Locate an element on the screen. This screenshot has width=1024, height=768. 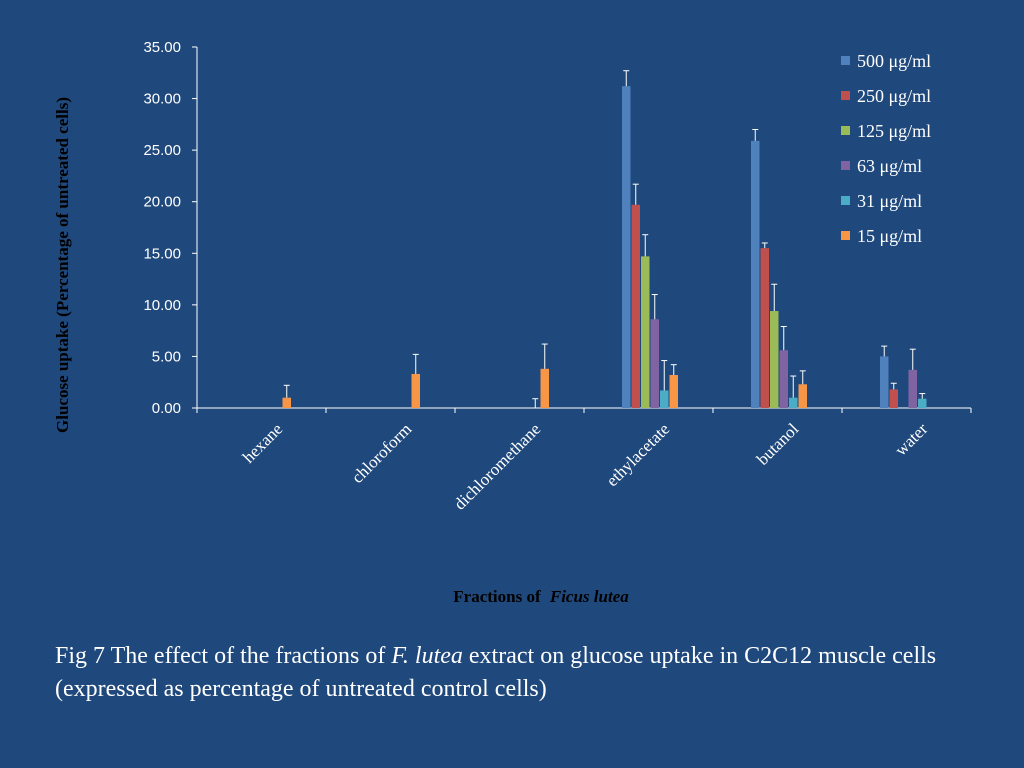
category-label: ethylacetate is located at coordinates (637, 454).